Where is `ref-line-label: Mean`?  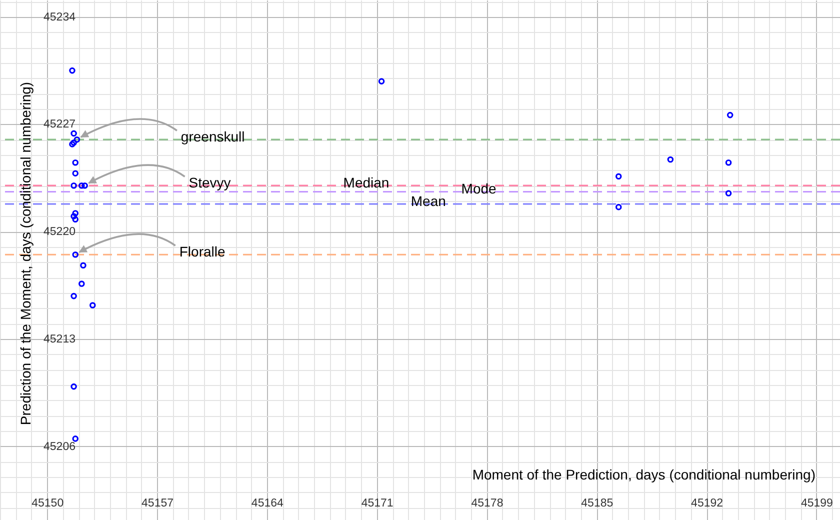 ref-line-label: Mean is located at coordinates (428, 201).